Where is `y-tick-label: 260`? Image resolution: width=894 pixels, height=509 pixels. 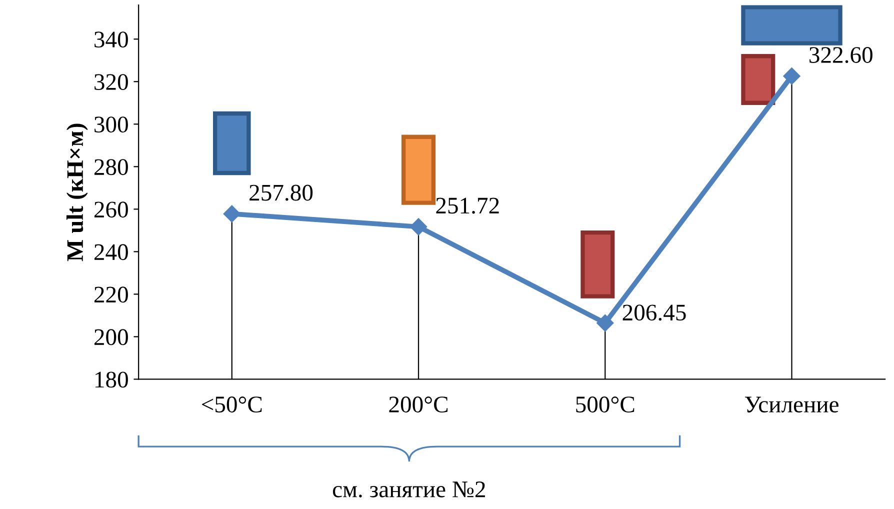 y-tick-label: 260 is located at coordinates (111, 210).